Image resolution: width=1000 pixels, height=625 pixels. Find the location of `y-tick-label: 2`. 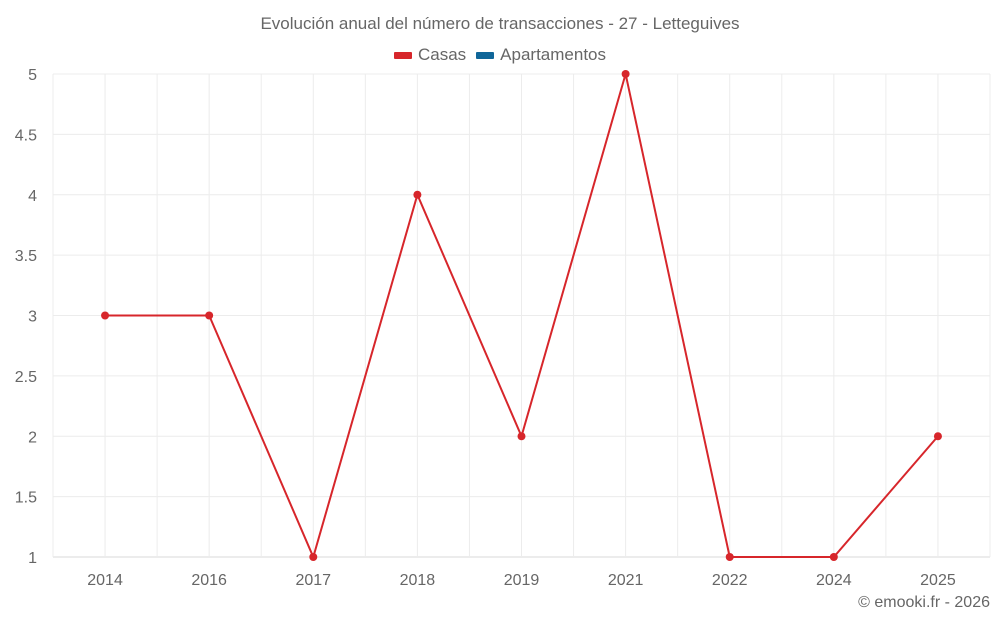

y-tick-label: 2 is located at coordinates (32, 437).